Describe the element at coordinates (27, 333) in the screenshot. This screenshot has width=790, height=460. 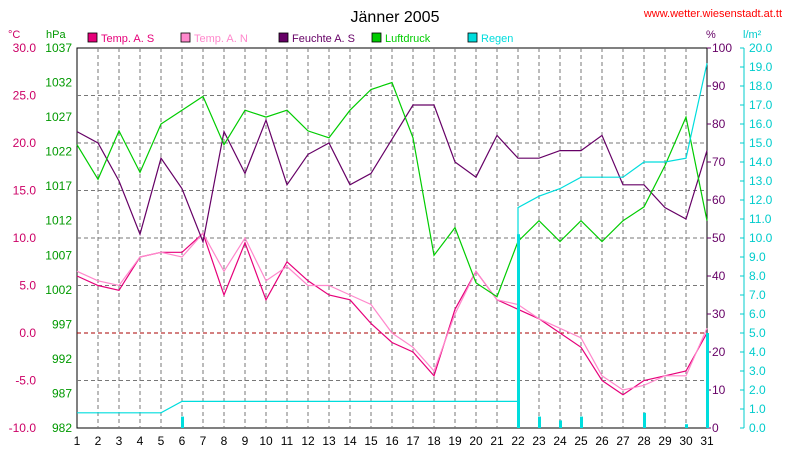
I see `temp-tick-label: 0.0` at that location.